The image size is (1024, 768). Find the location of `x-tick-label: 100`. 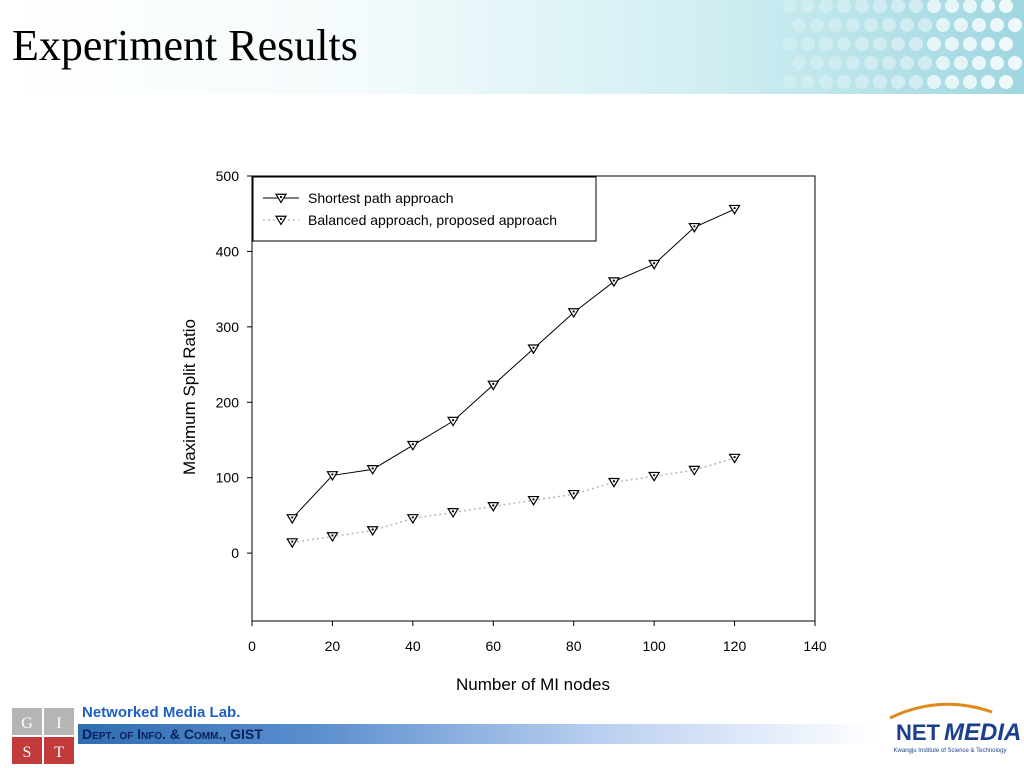

x-tick-label: 100 is located at coordinates (654, 646).